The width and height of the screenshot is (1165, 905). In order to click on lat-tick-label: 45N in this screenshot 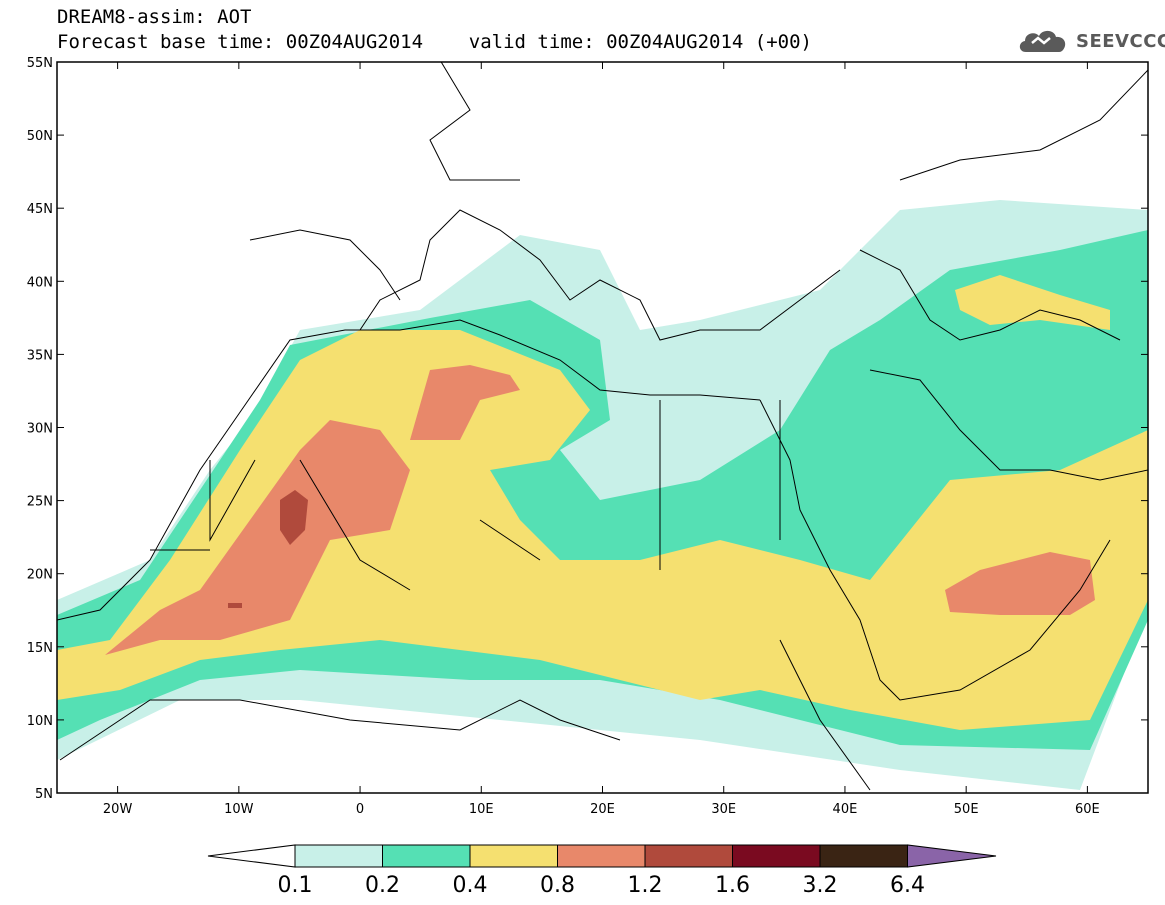, I will do `click(40, 209)`.